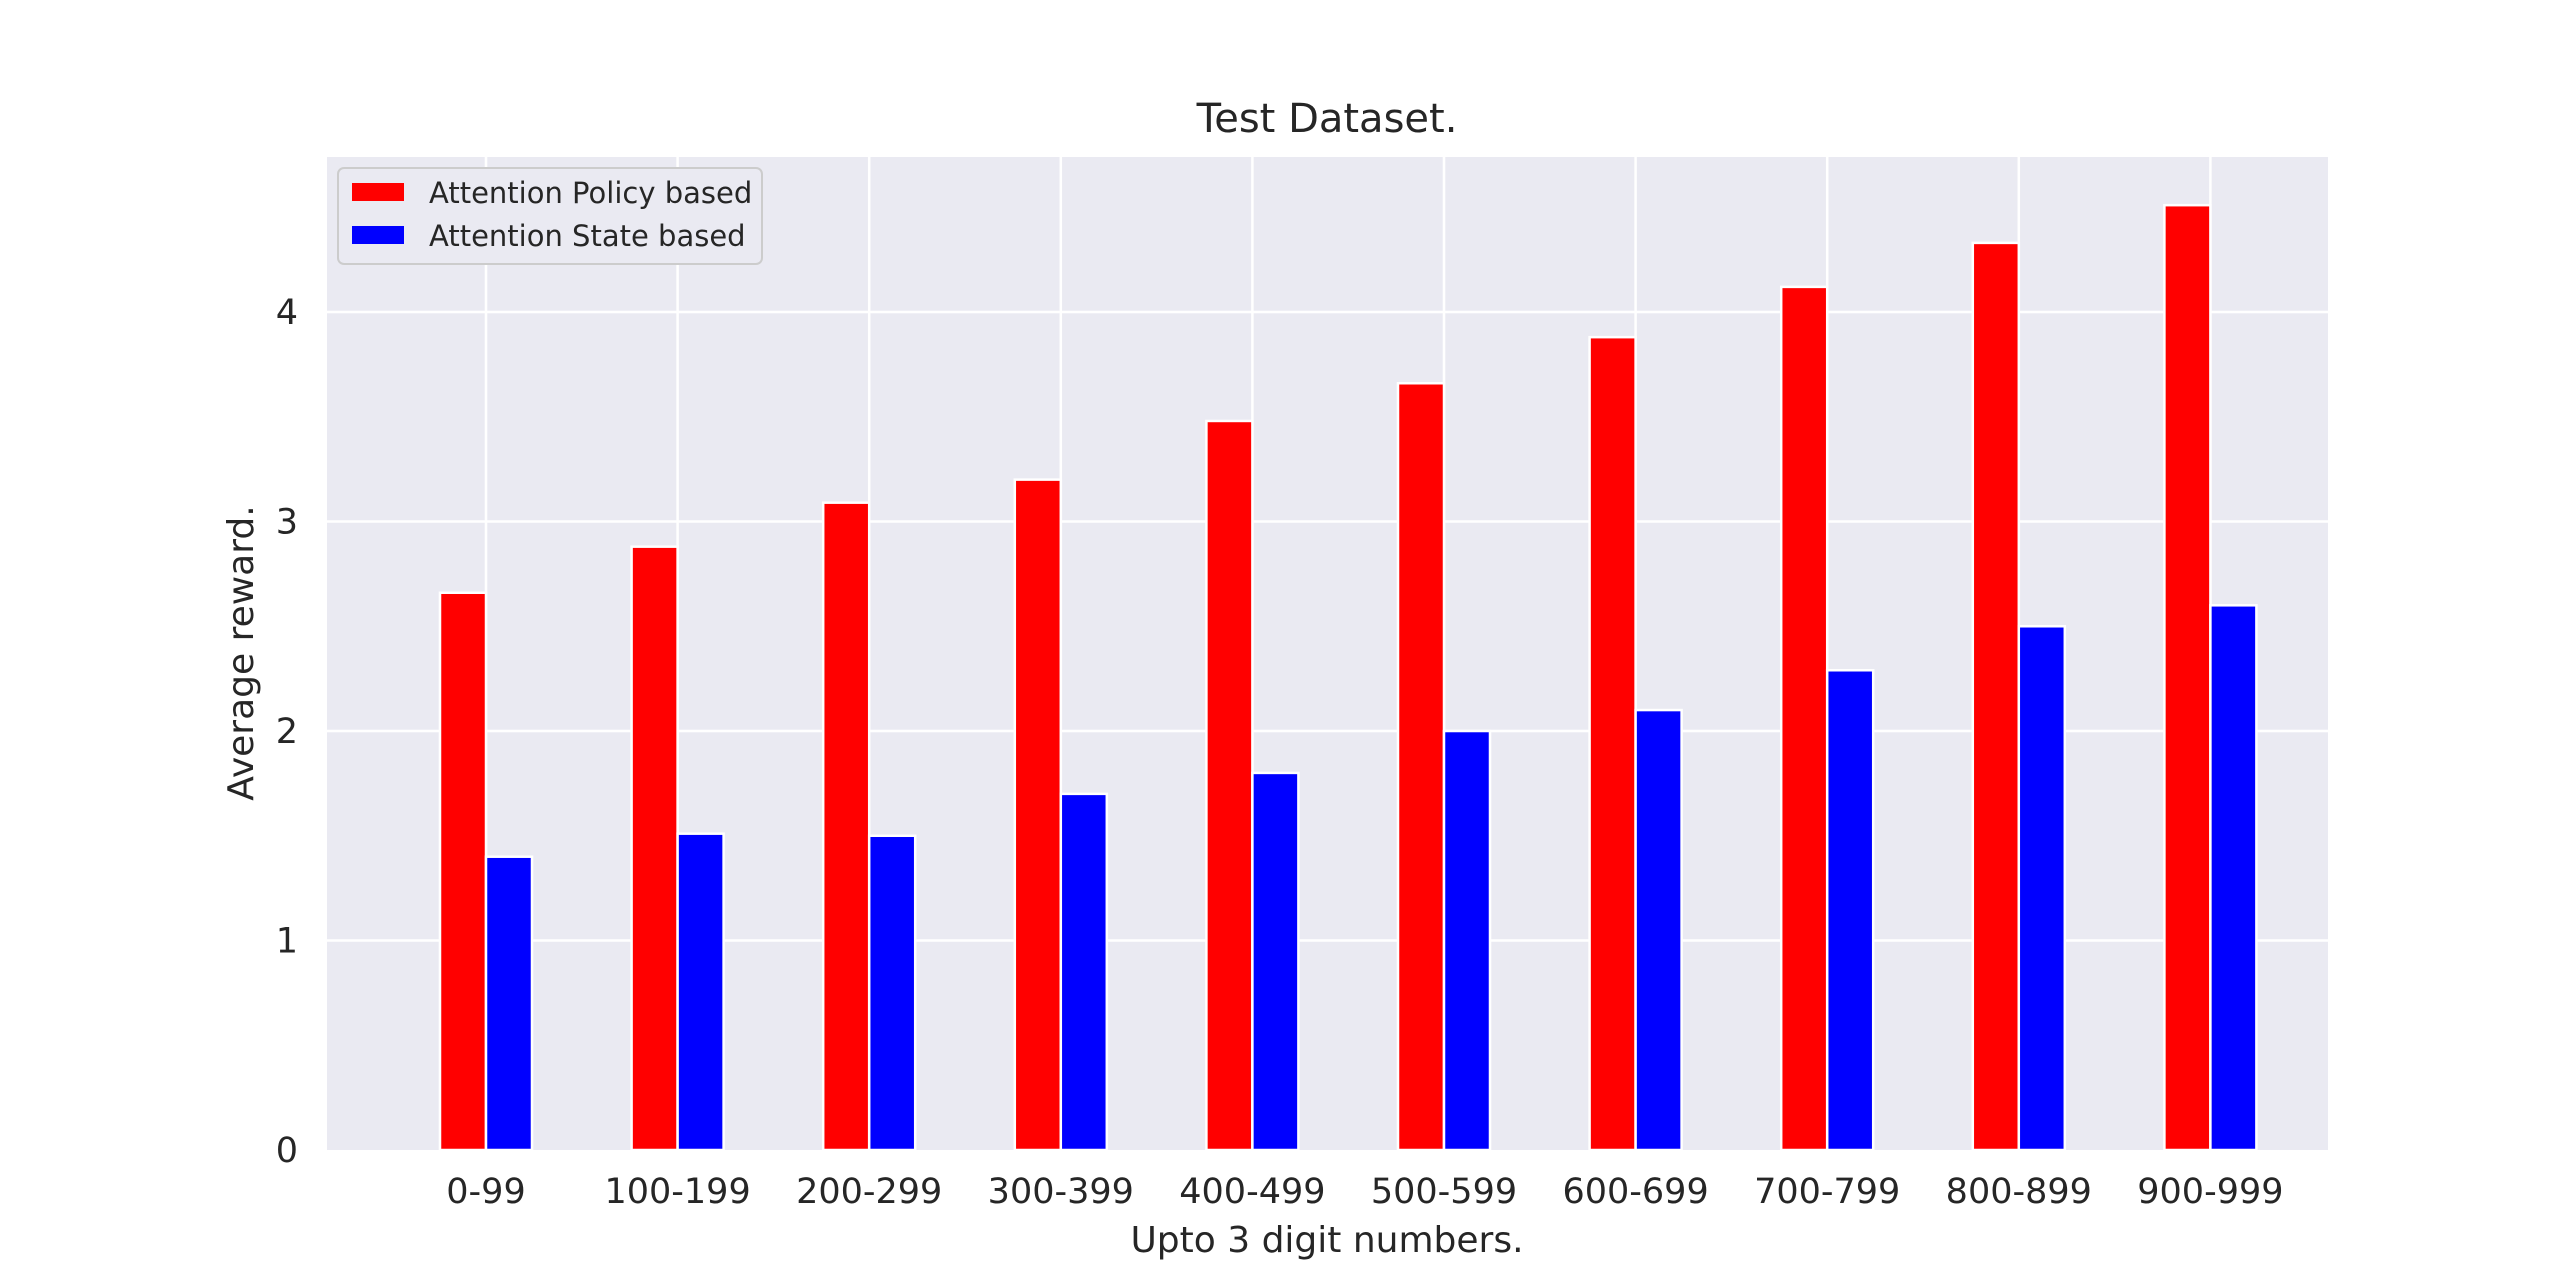 The height and width of the screenshot is (1280, 2560). Describe the element at coordinates (287, 942) in the screenshot. I see `y-tick-label: 1` at that location.